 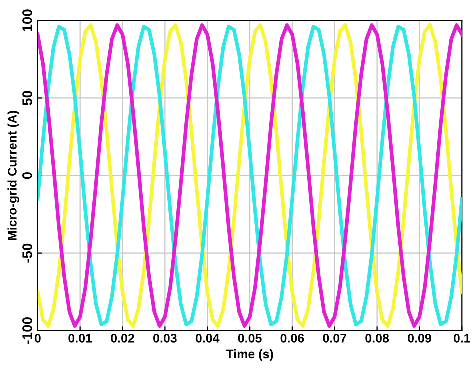 I want to click on y-tick-label: -100, so click(x=27, y=331).